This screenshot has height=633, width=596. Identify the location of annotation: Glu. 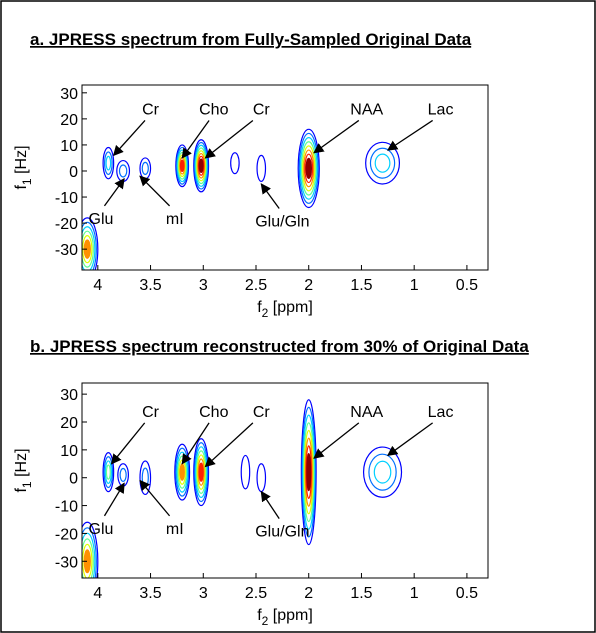
(101, 529).